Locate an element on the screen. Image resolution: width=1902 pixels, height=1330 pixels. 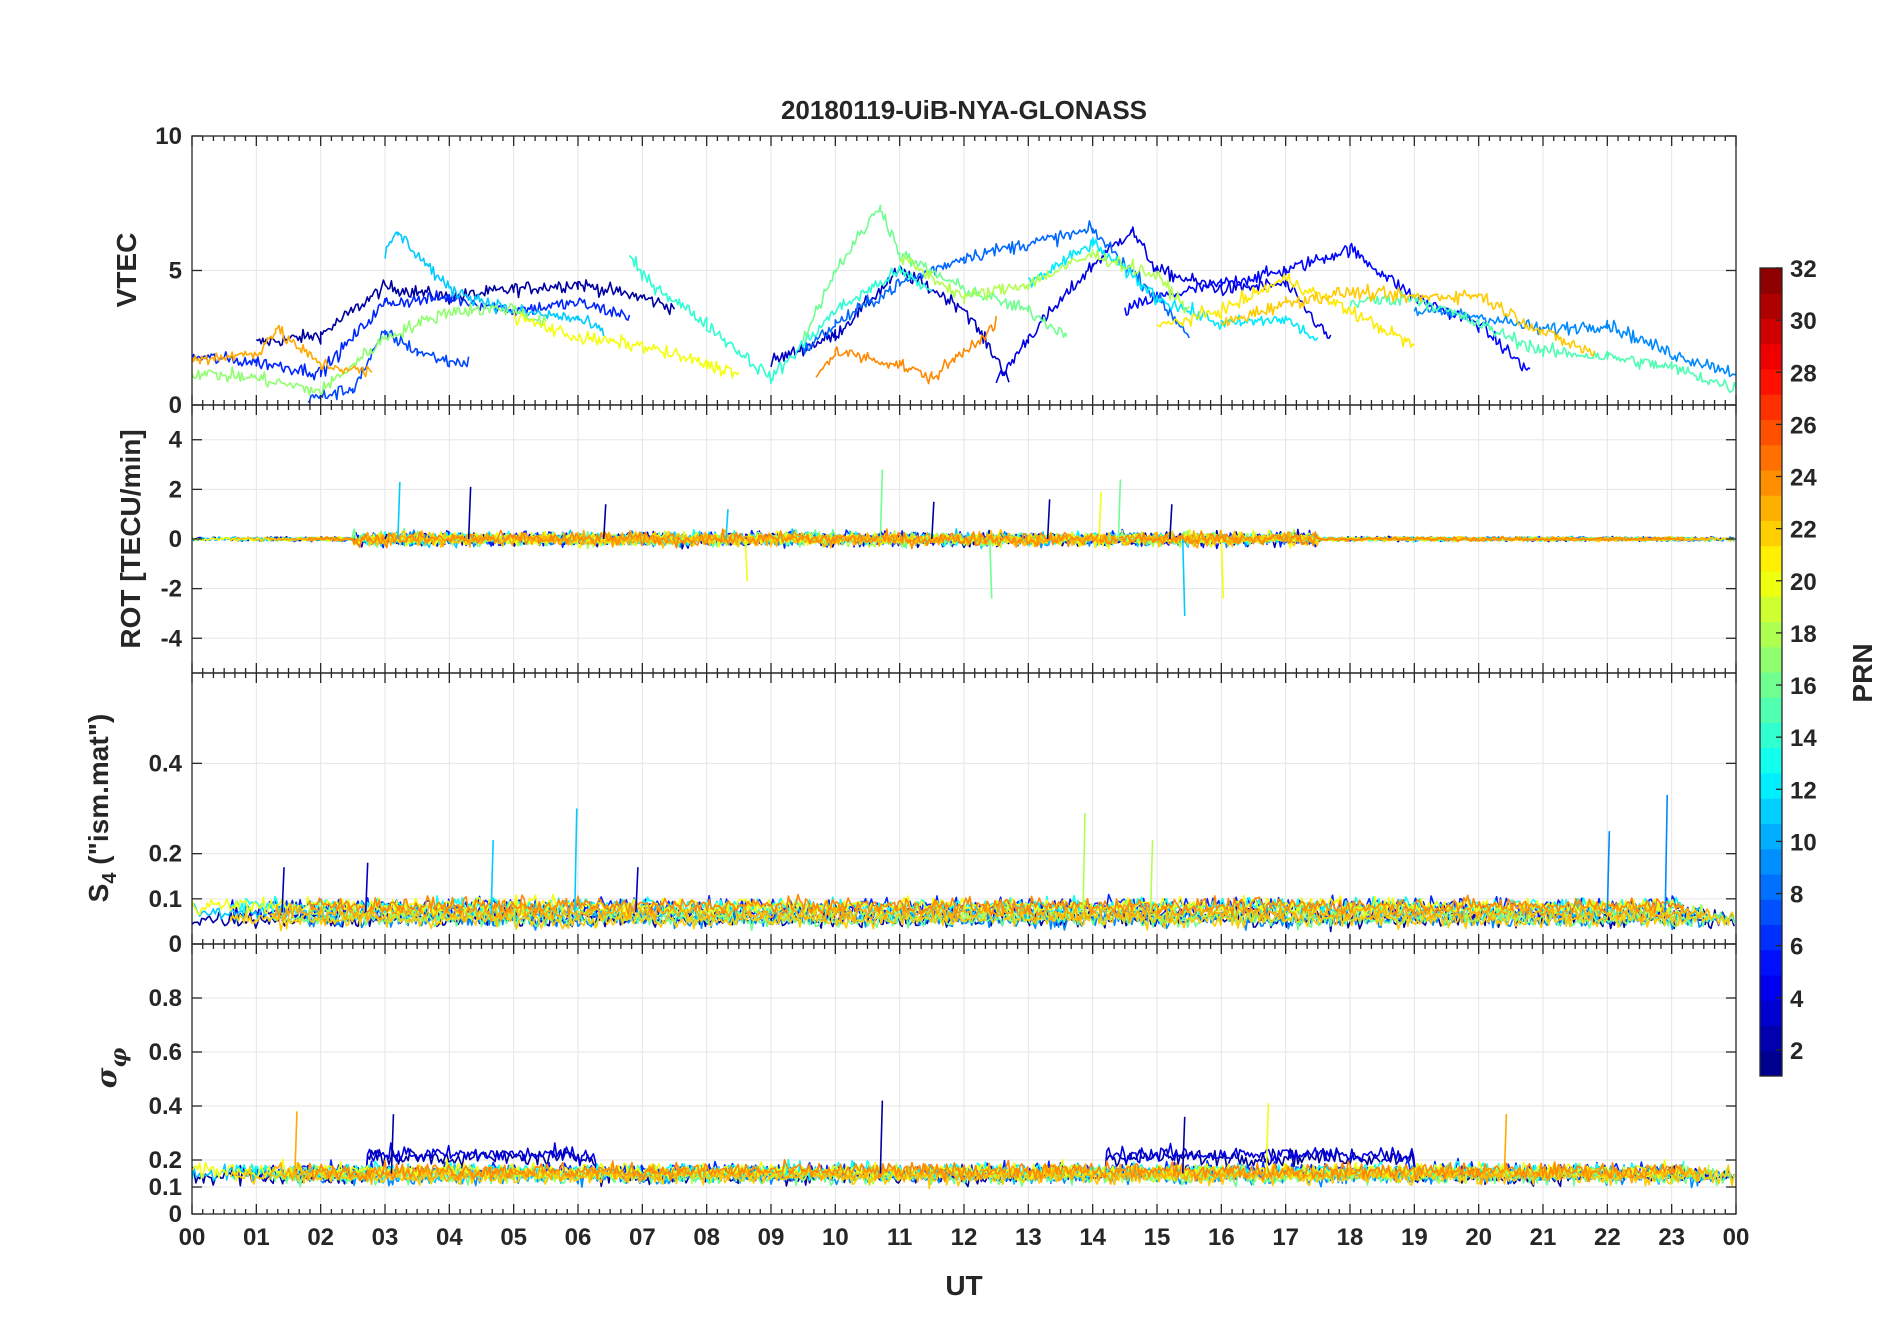
sigma_phi-y-tick-label: 0.4 is located at coordinates (166, 1106).